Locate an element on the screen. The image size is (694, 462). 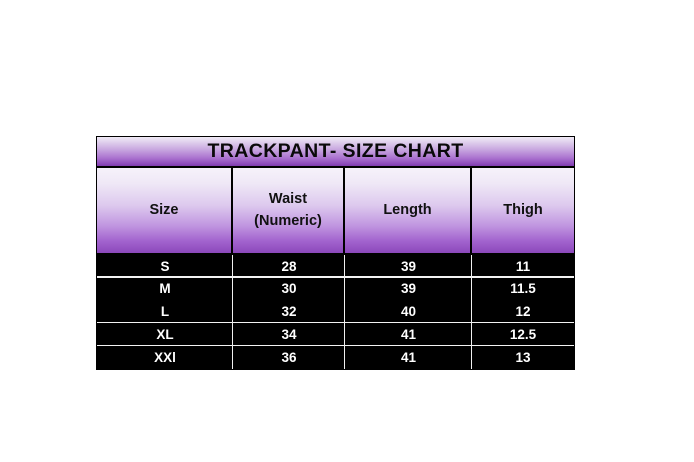
column-header-size-label: Size is located at coordinates (164, 209).